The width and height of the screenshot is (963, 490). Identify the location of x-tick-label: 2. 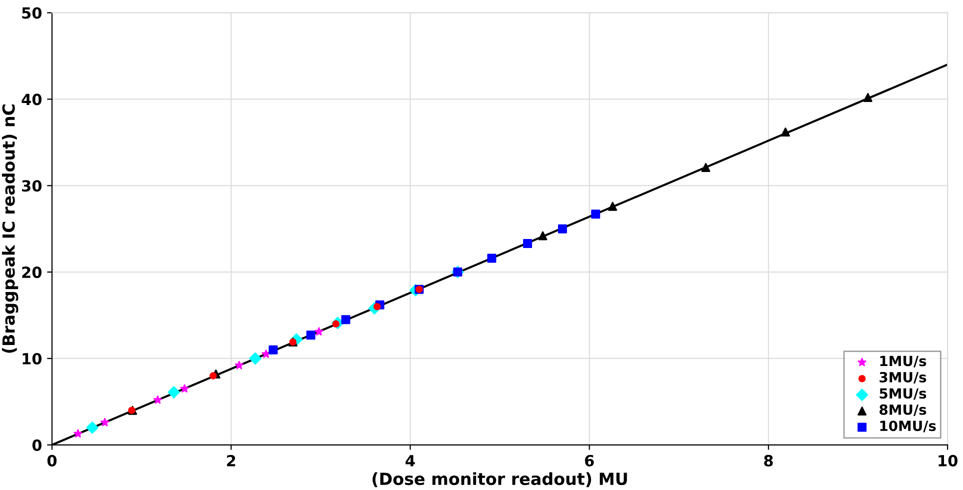
(231, 460).